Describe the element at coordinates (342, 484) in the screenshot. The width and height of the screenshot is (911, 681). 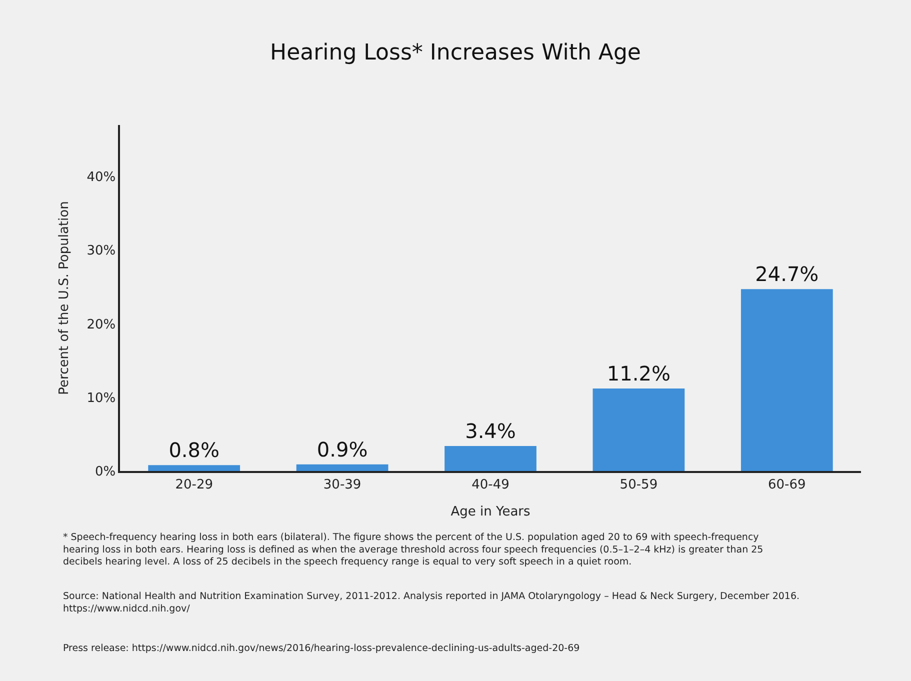
I see `x-tick-label: 30-39` at that location.